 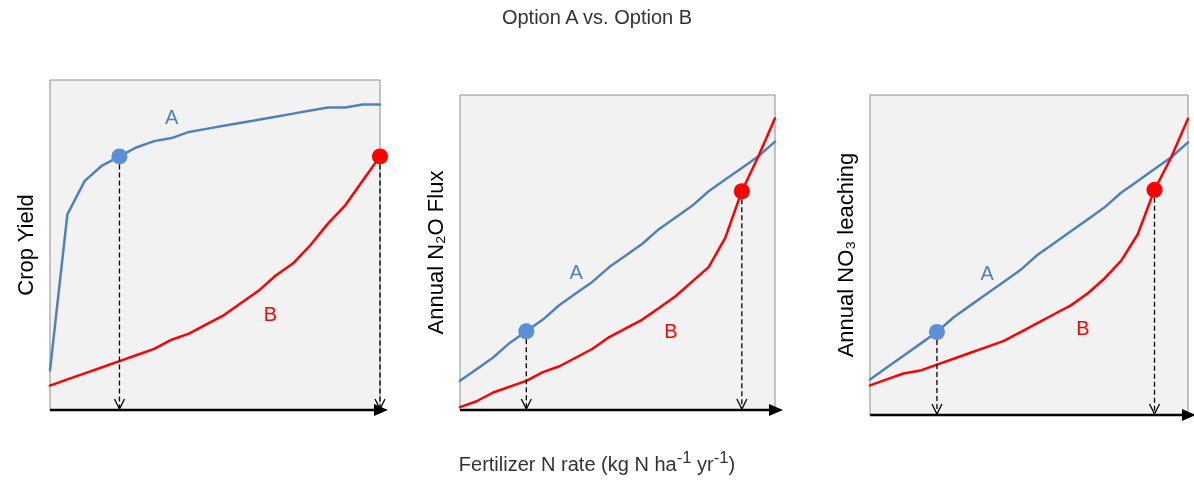 I want to click on x-axis-title: Fertilizer N rate (kg N ha$^{-1}$ yr$^{-1}$), so click(x=597, y=462).